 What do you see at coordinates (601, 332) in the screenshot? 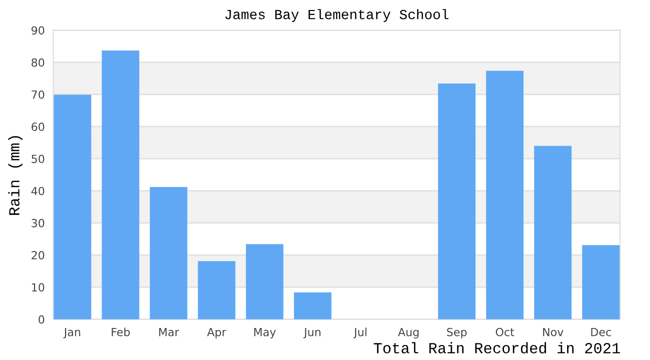
I see `x-tick-label: Dec` at bounding box center [601, 332].